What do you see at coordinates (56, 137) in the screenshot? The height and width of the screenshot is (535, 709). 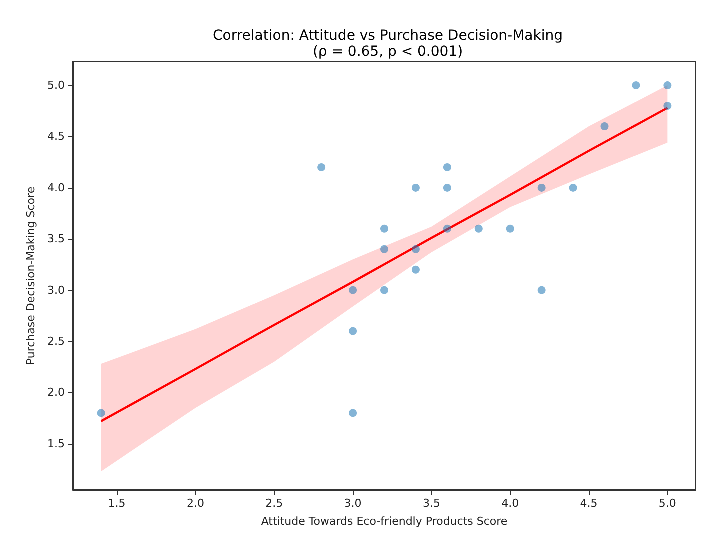 I see `y-tick-label: 4.5` at bounding box center [56, 137].